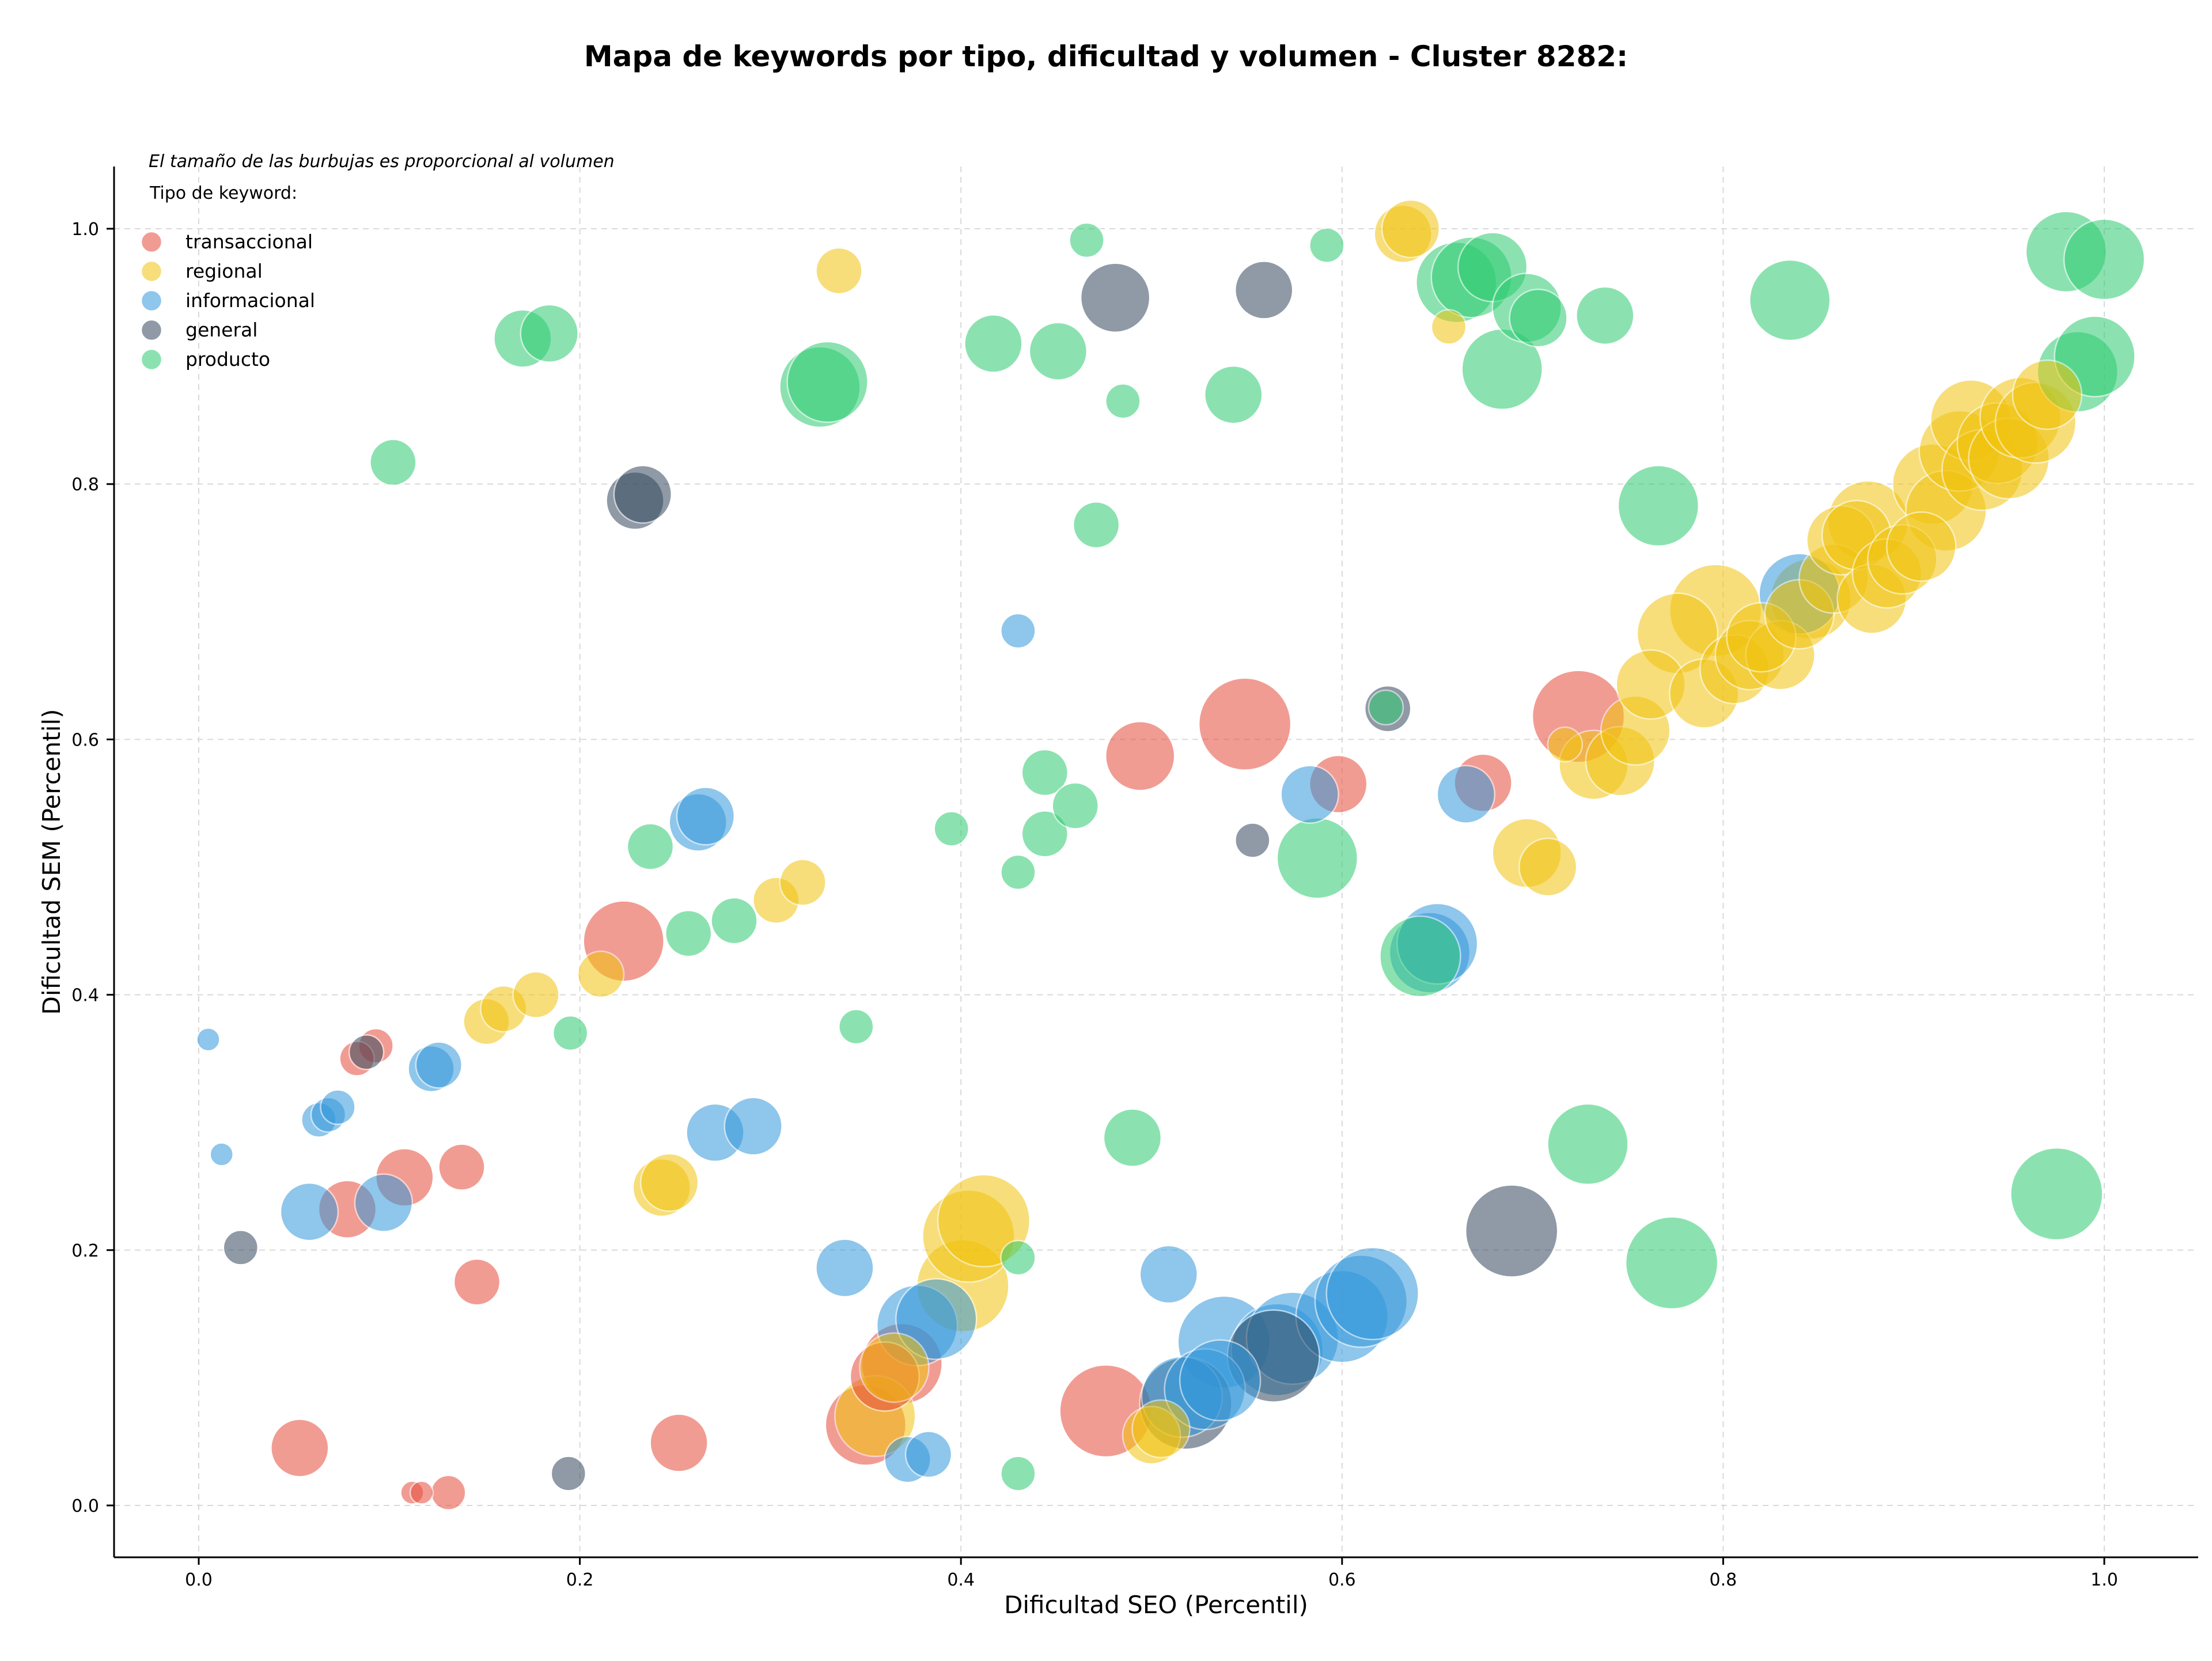 The width and height of the screenshot is (2212, 1661). What do you see at coordinates (227, 359) in the screenshot?
I see `legend-label-producto: producto` at bounding box center [227, 359].